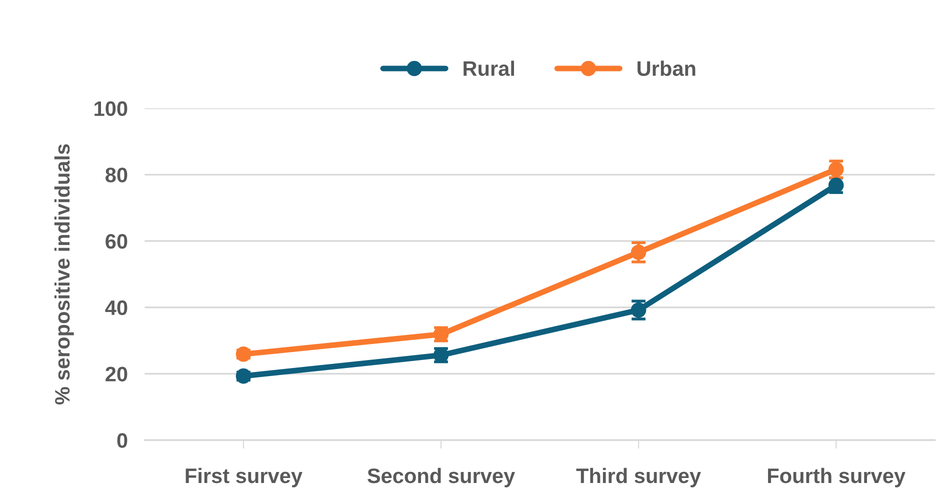 Image resolution: width=952 pixels, height=499 pixels. Describe the element at coordinates (117, 175) in the screenshot. I see `y-tick-label: 80` at that location.